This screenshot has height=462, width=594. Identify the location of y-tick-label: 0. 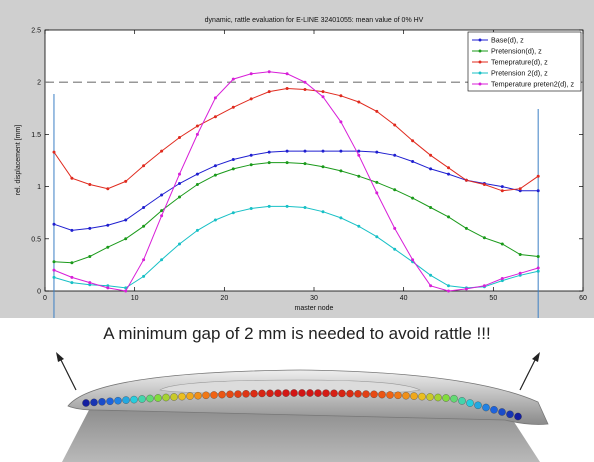
(39, 292).